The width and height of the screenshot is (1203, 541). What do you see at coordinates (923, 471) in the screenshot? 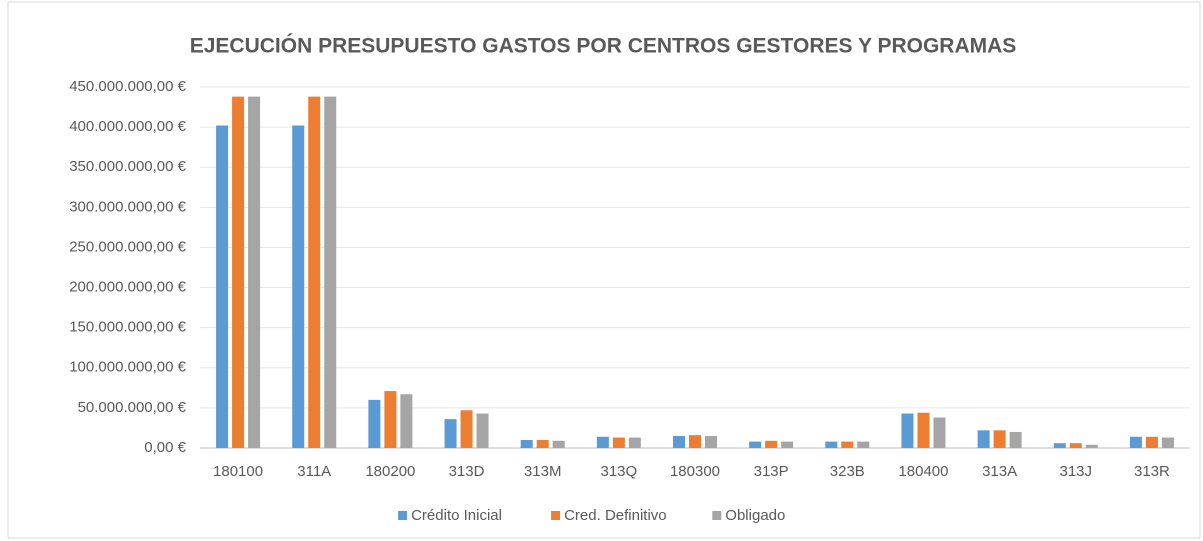
I see `x-tick-label: 180400` at bounding box center [923, 471].